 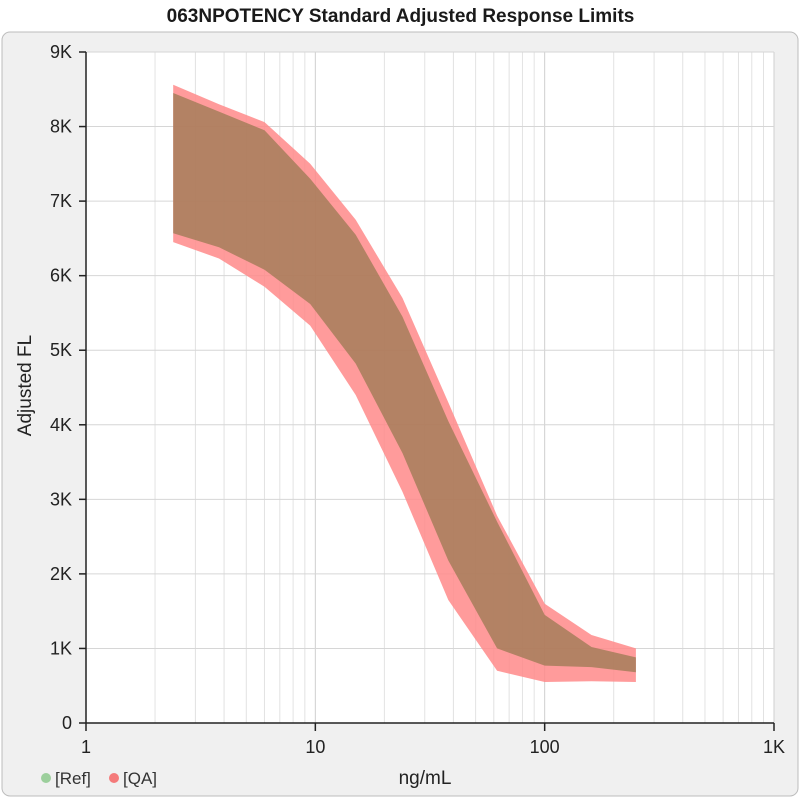 What do you see at coordinates (73, 778) in the screenshot?
I see `legend-ref-label: [Ref]` at bounding box center [73, 778].